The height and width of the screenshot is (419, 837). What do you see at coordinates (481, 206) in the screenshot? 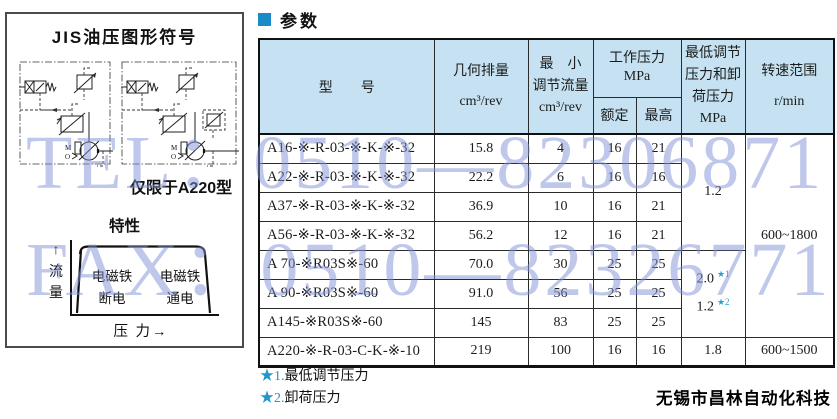
I see `displacement-cell: 36.9` at bounding box center [481, 206].